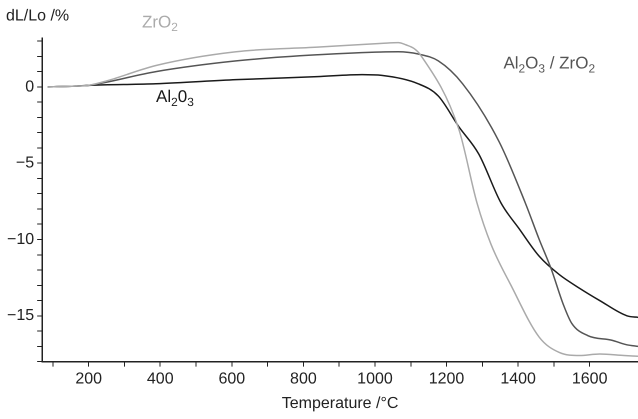 This screenshot has height=419, width=638. What do you see at coordinates (160, 379) in the screenshot?
I see `x-tick-label: 400` at bounding box center [160, 379].